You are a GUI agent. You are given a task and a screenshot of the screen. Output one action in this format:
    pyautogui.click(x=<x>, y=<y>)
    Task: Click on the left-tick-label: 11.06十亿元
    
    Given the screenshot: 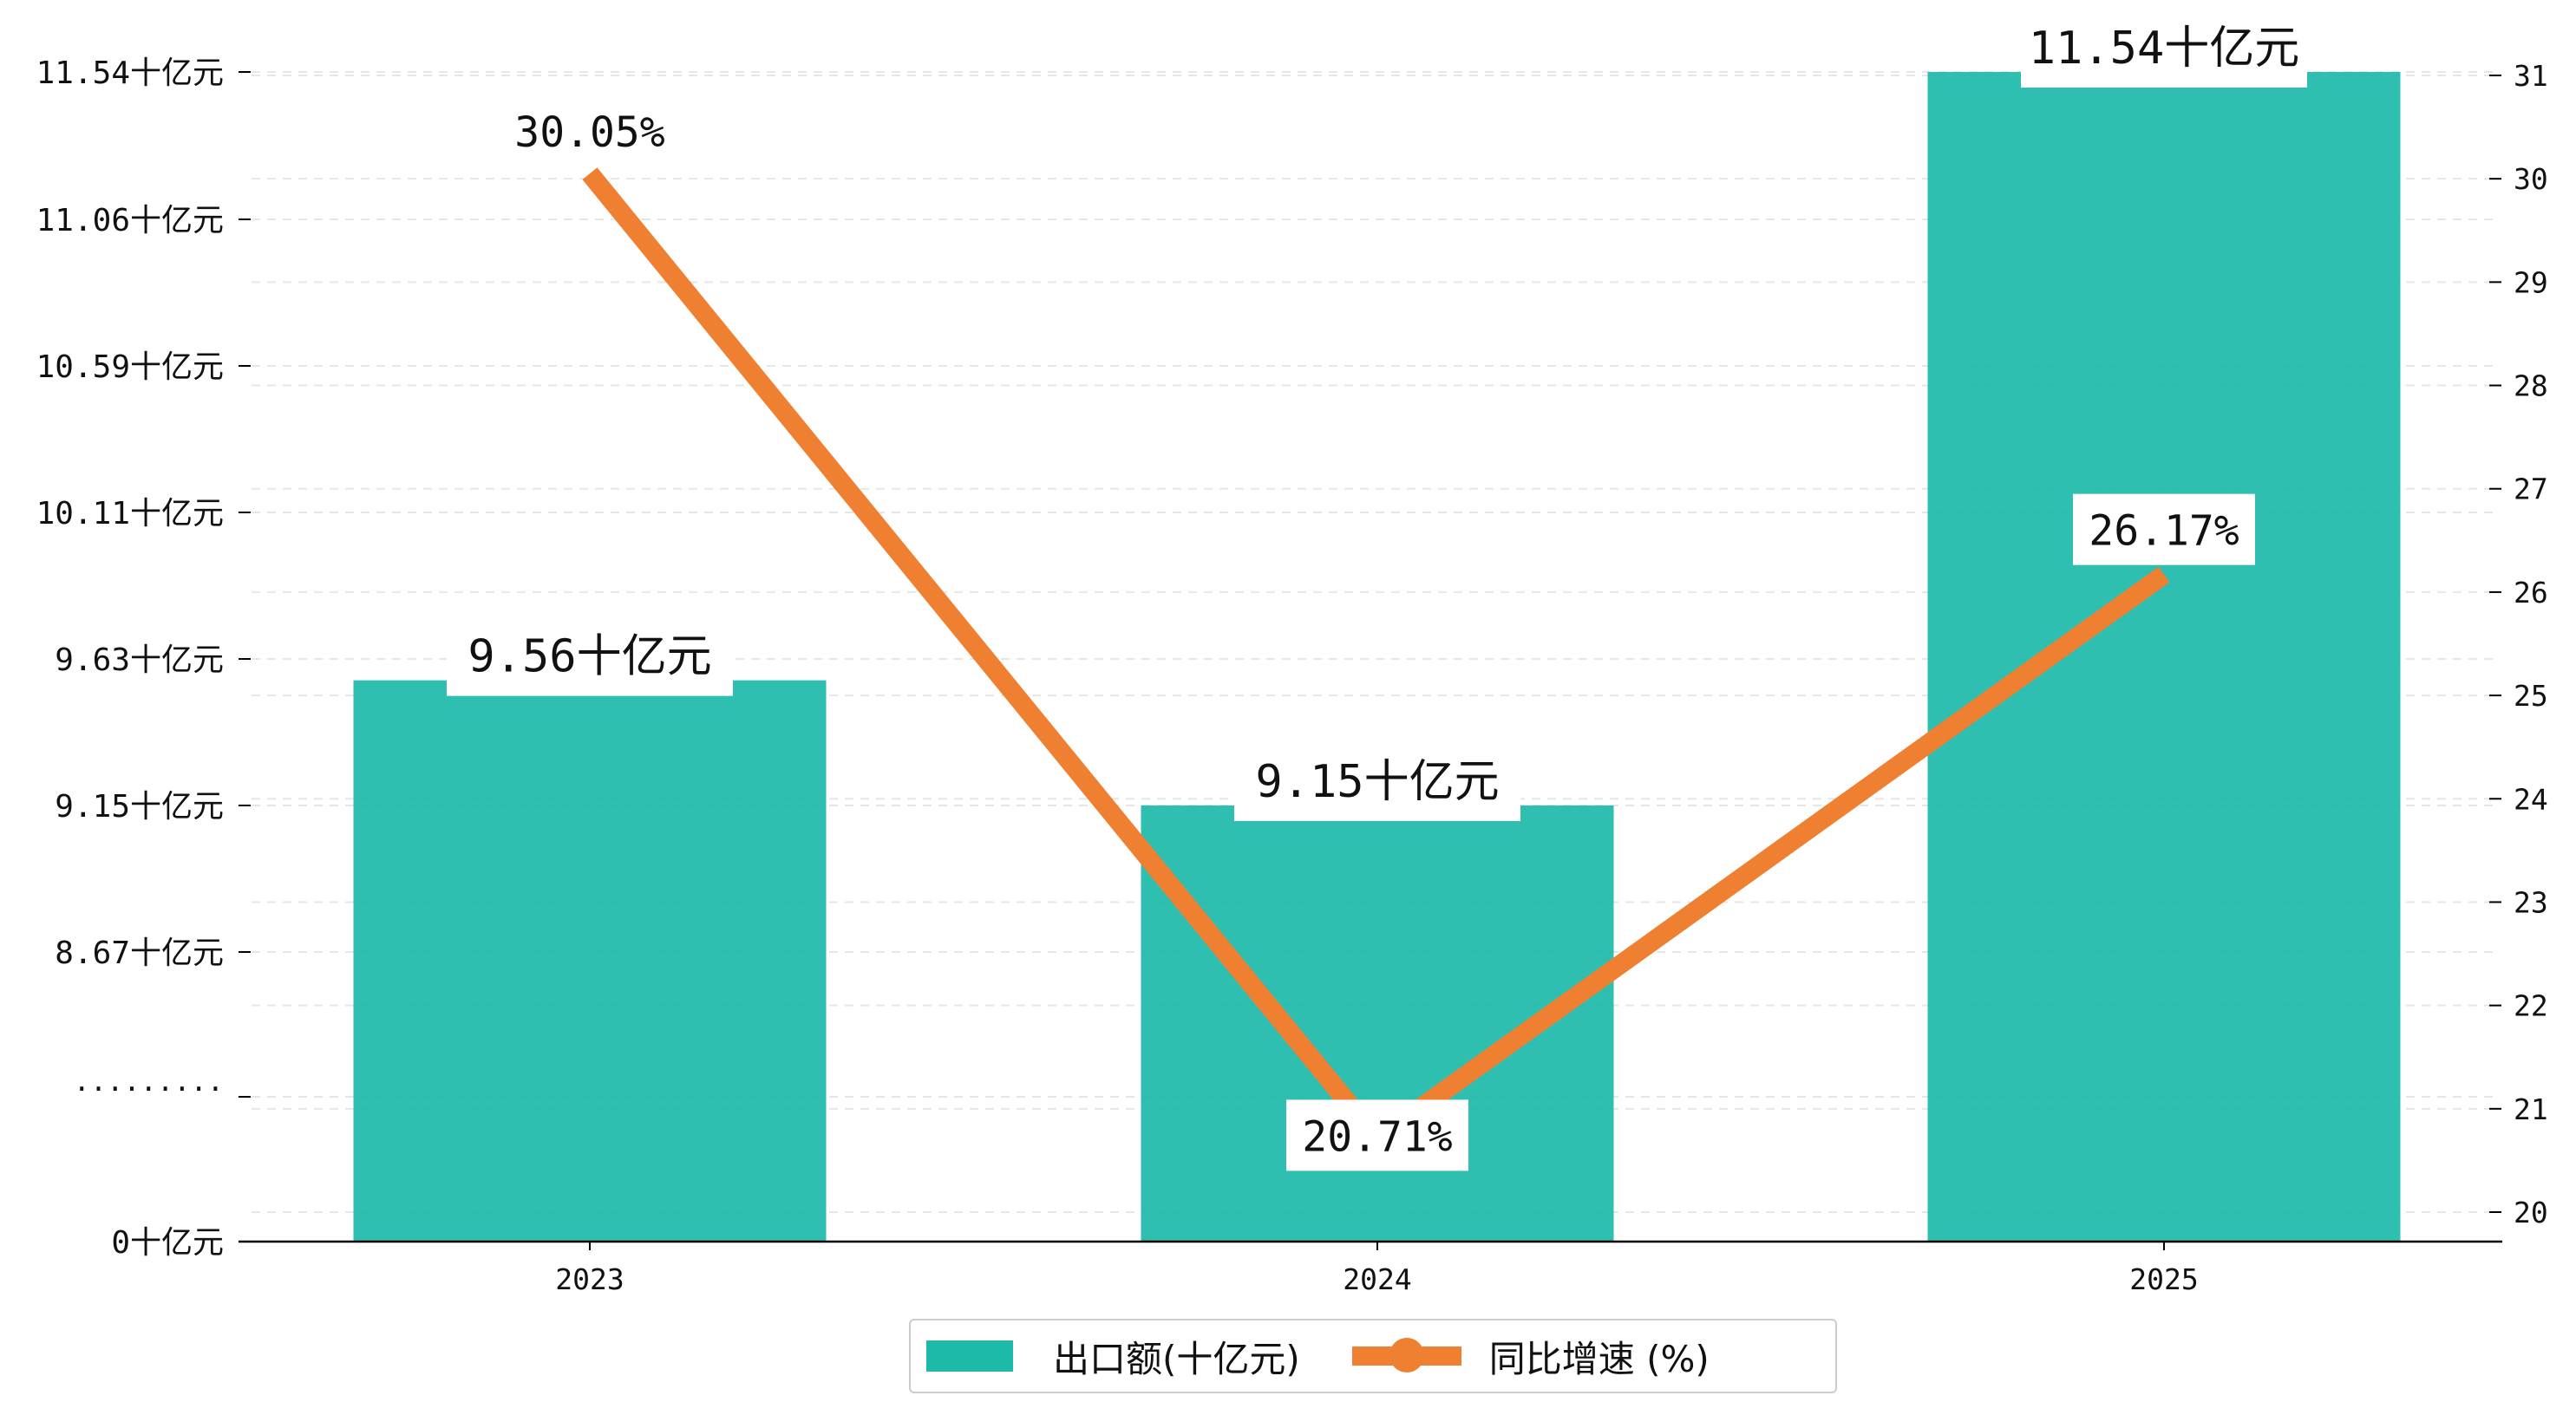 What is the action you would take?
    pyautogui.click(x=130, y=220)
    